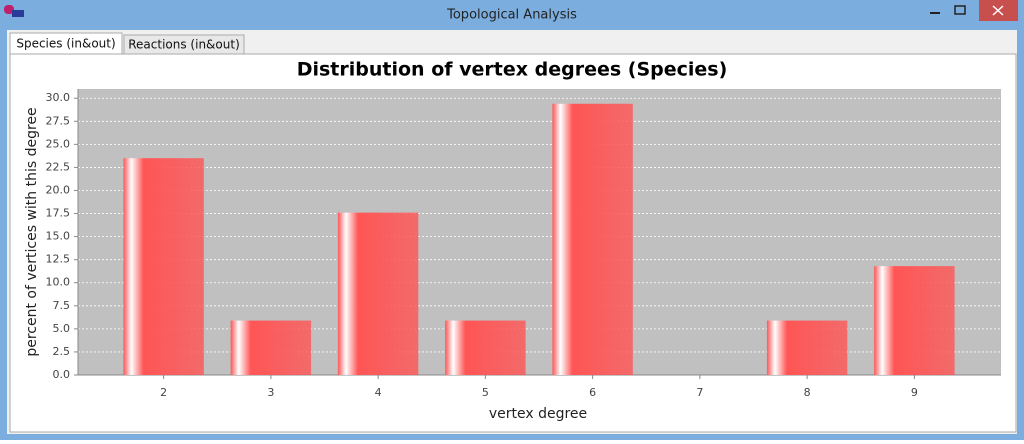  Describe the element at coordinates (58, 282) in the screenshot. I see `y-tick-label: 10.0` at that location.